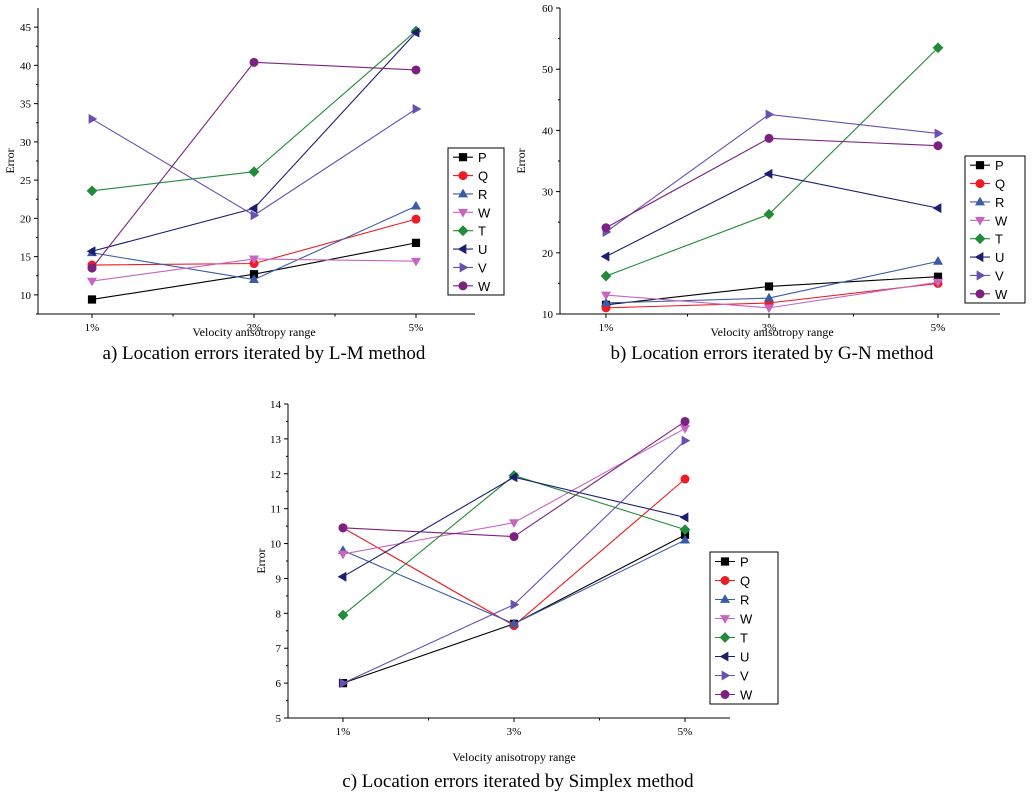 The width and height of the screenshot is (1034, 795). What do you see at coordinates (26, 258) in the screenshot?
I see `y-tick-label: 15` at bounding box center [26, 258].